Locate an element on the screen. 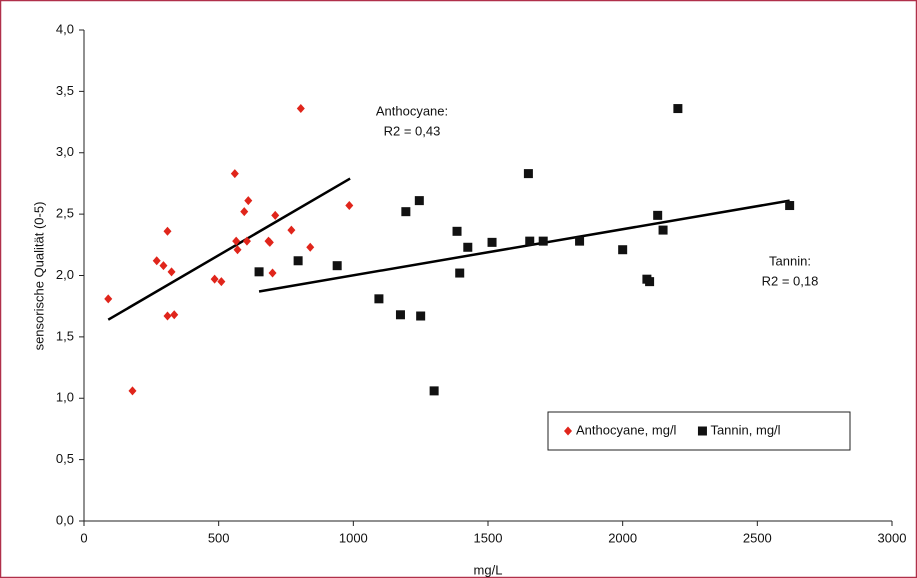 The width and height of the screenshot is (917, 578). x-axis-title: mg/L is located at coordinates (488, 569).